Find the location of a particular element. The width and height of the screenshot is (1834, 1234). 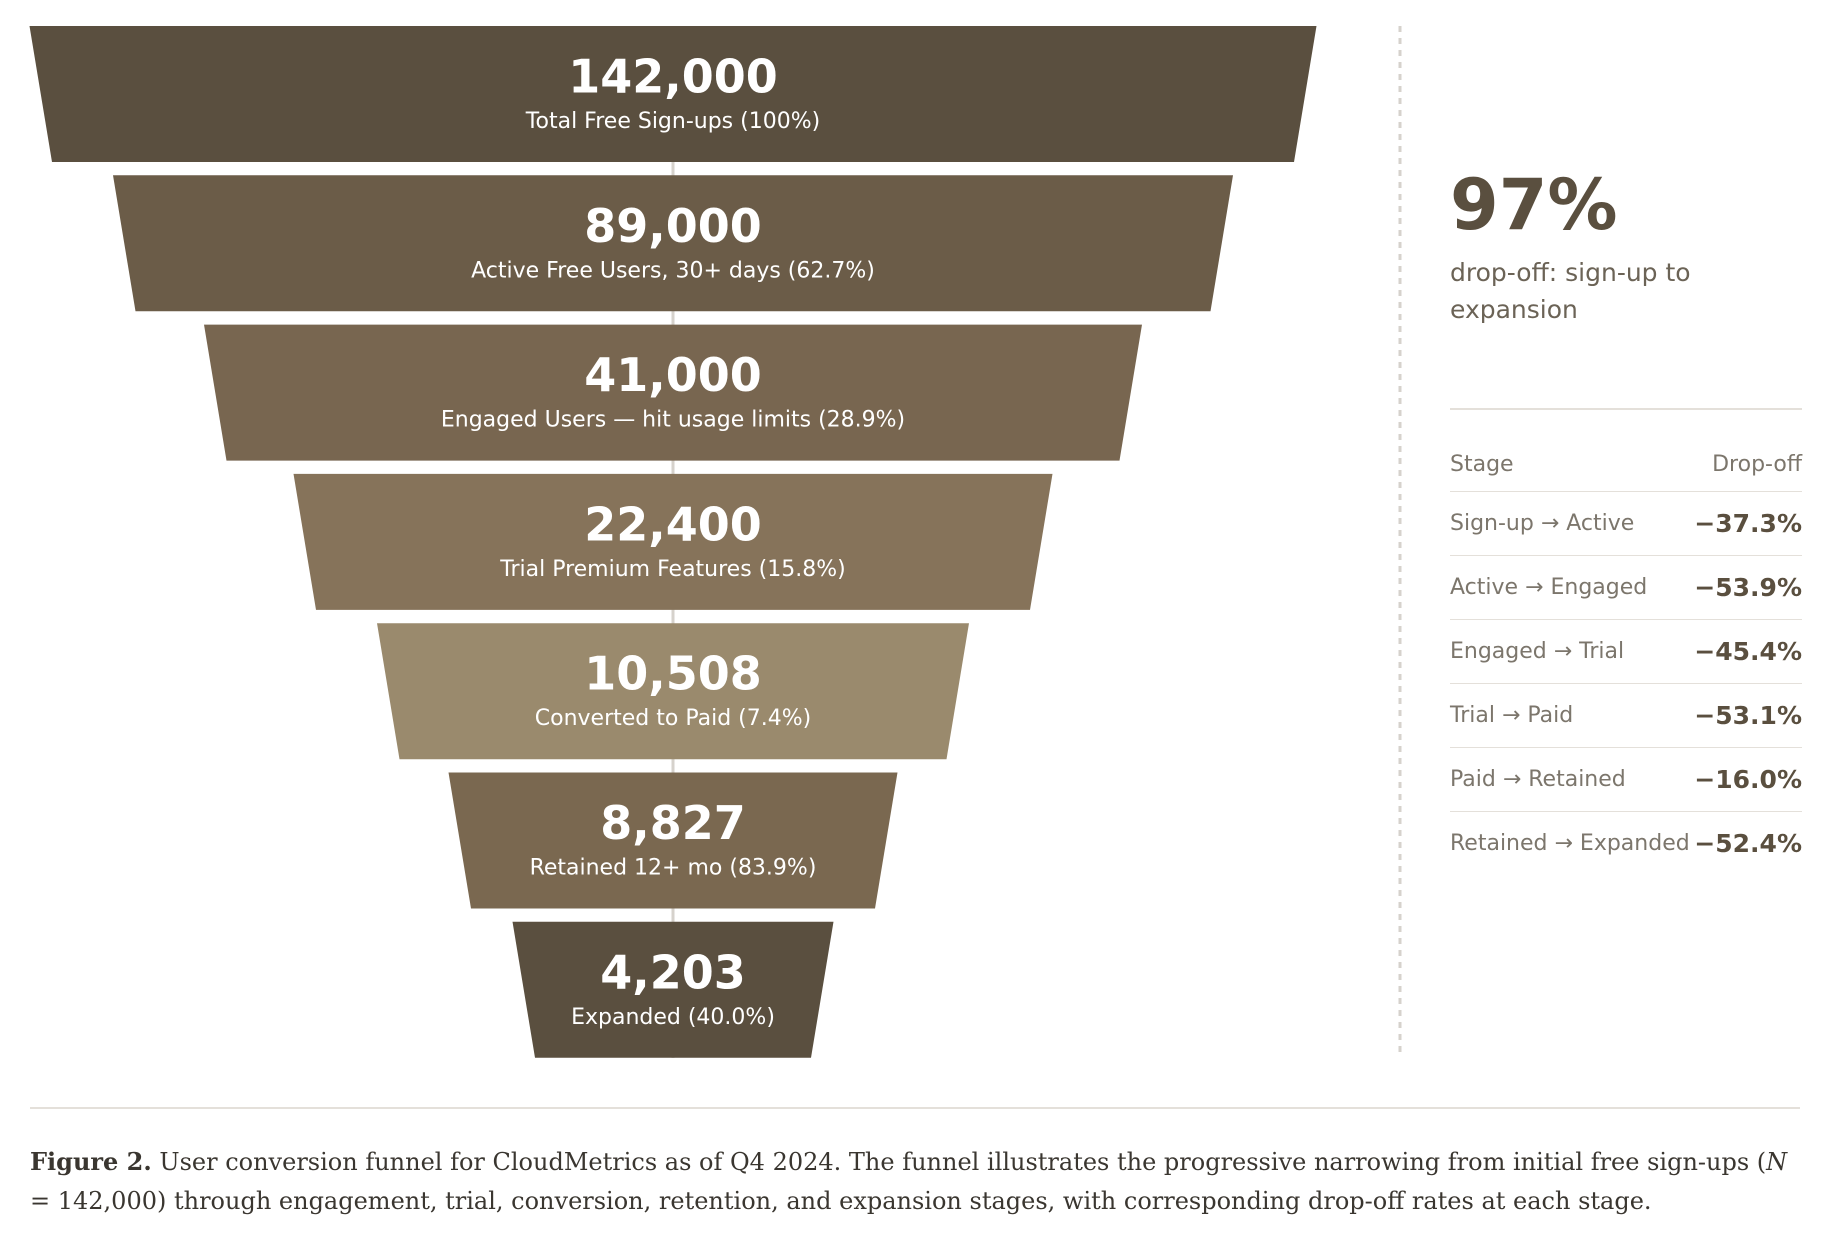

stage-name: Paid → Retained is located at coordinates (1571, 779).